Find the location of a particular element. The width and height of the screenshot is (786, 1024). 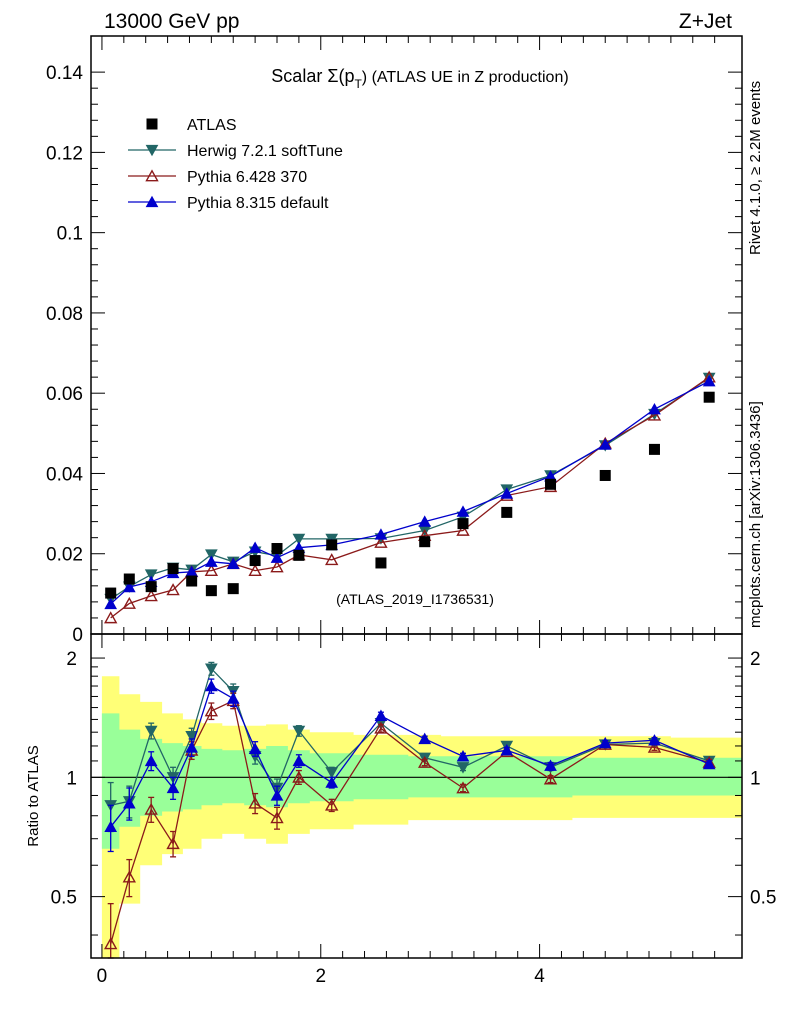

ratio-ytick-label-right: 1 is located at coordinates (755, 778).